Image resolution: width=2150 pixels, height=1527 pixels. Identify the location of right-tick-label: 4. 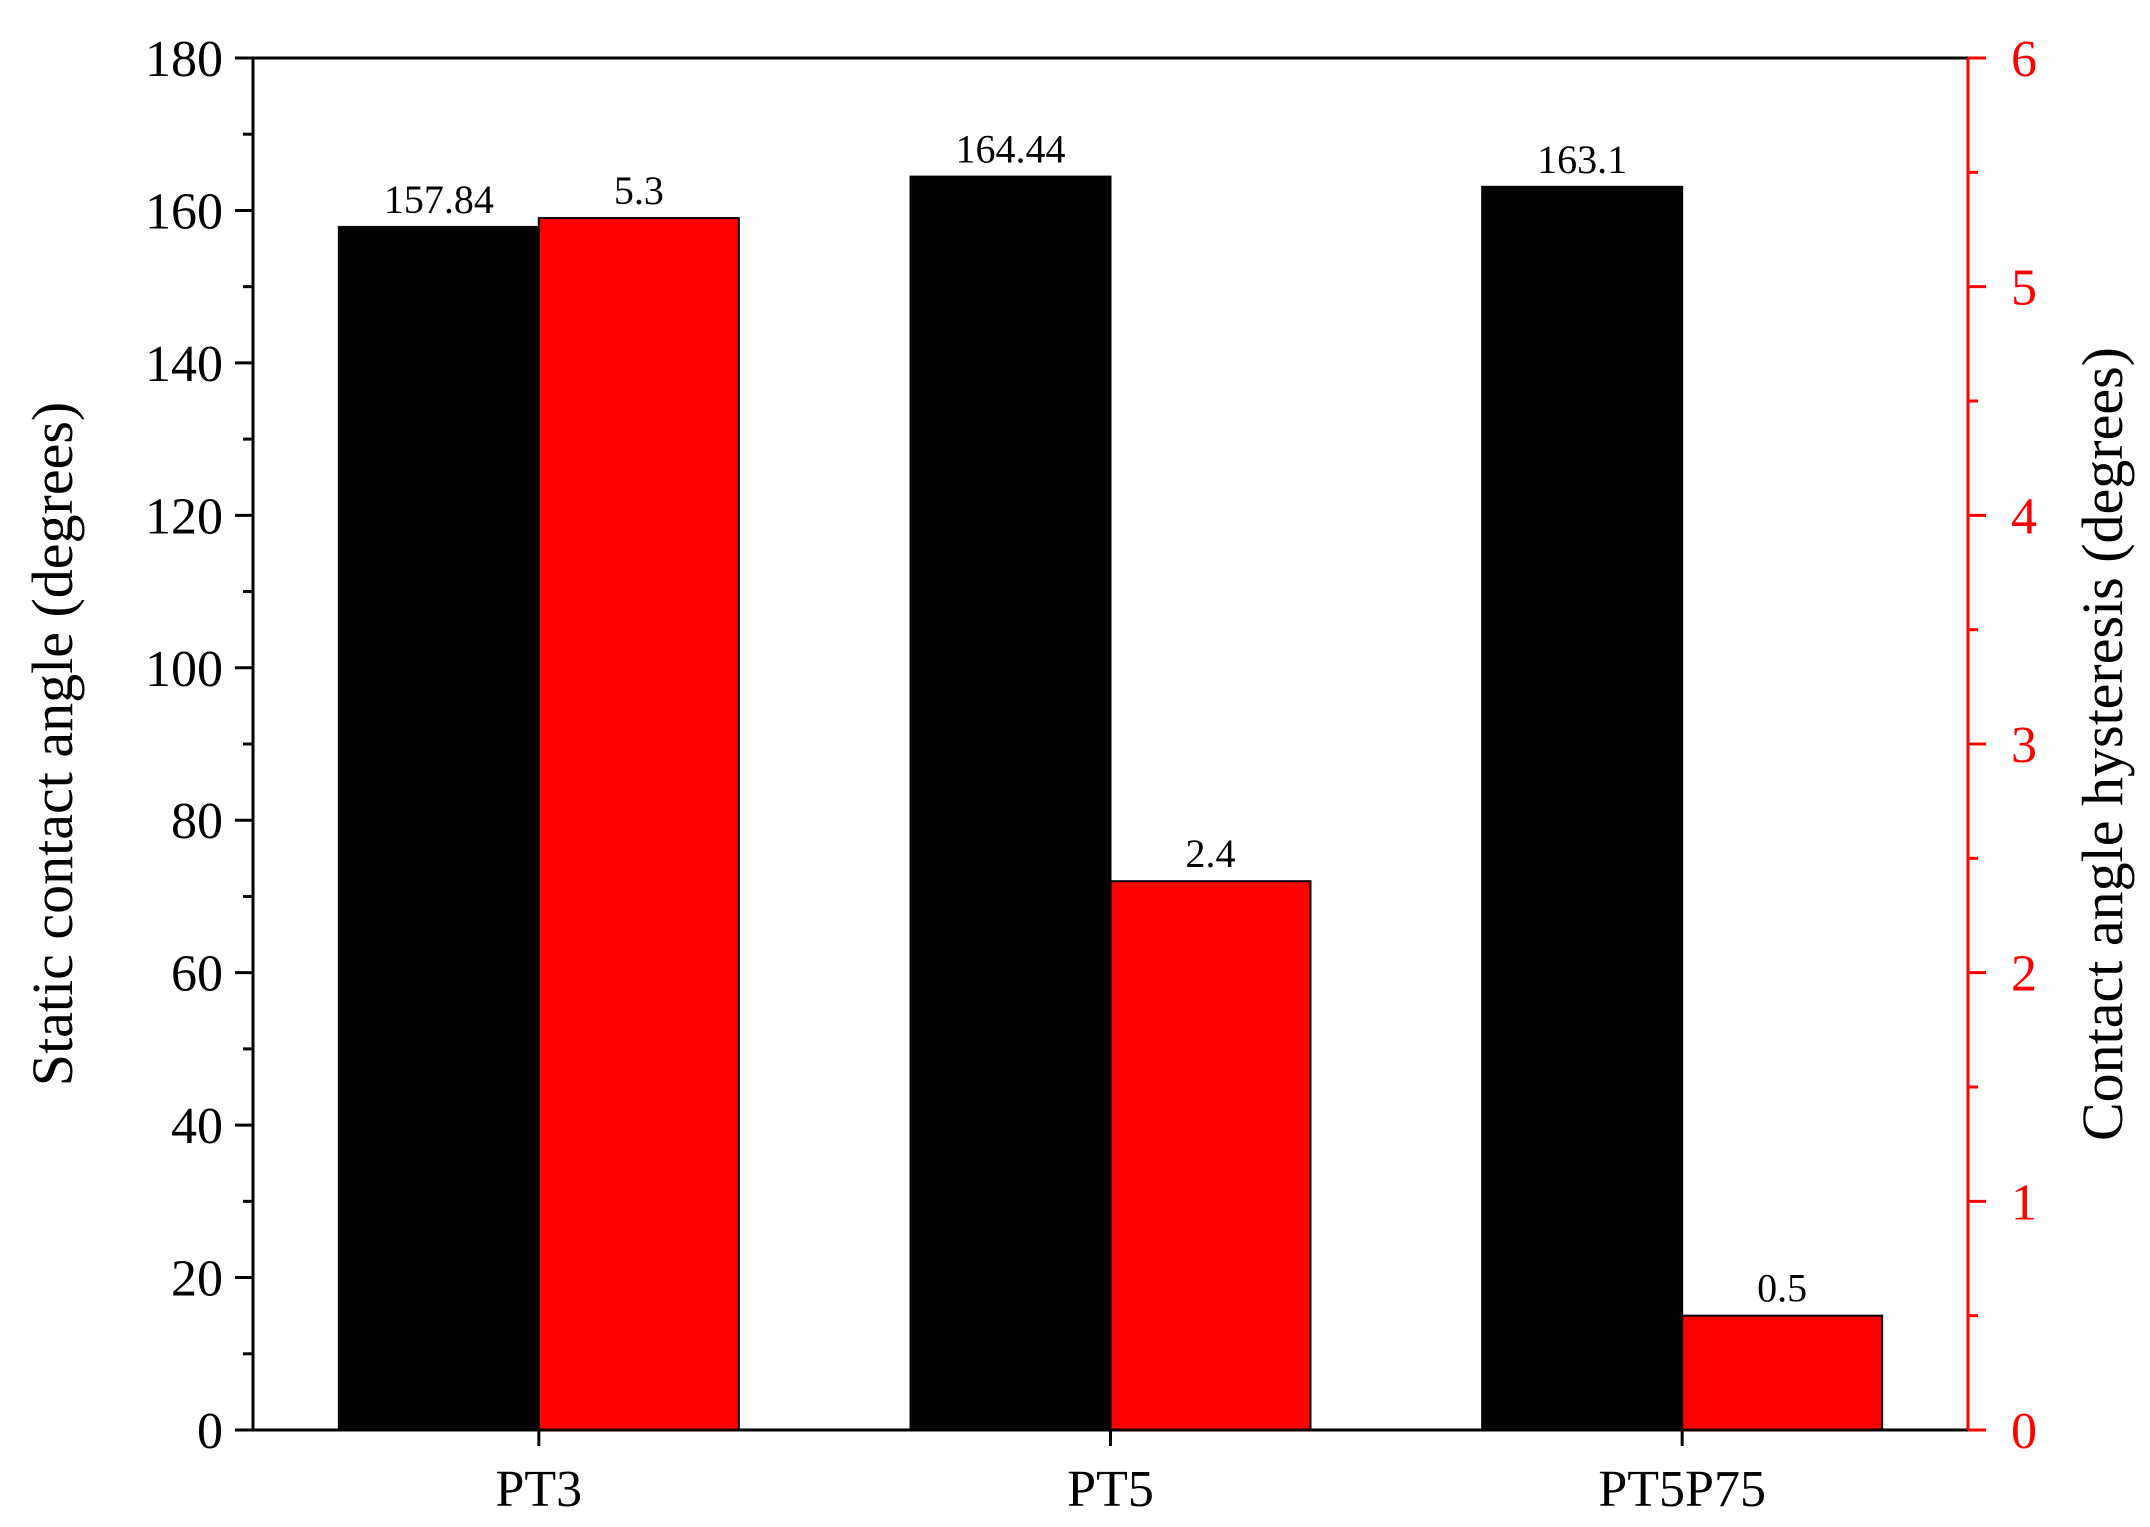
(2024, 516).